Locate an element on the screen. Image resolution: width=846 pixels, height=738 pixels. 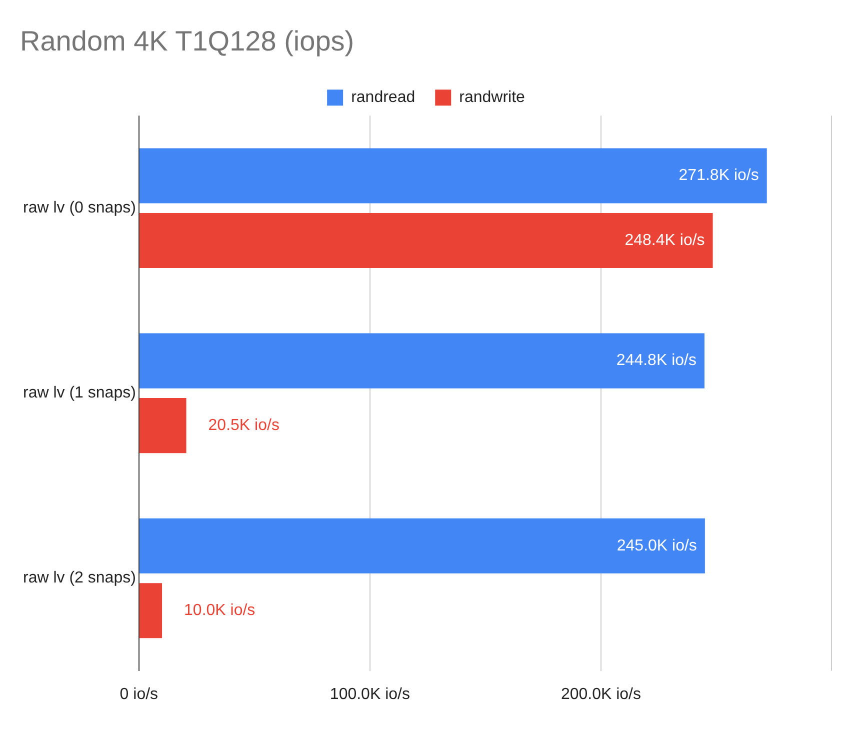
x-tick-label: 100.0K io/s is located at coordinates (370, 694).